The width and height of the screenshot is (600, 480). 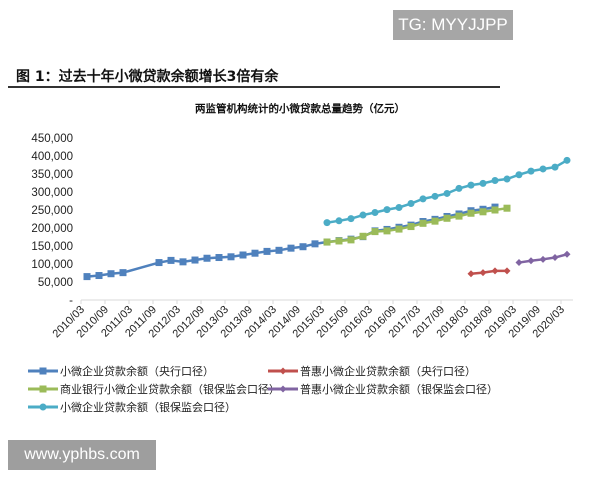 I want to click on title-rule, so click(x=254, y=87).